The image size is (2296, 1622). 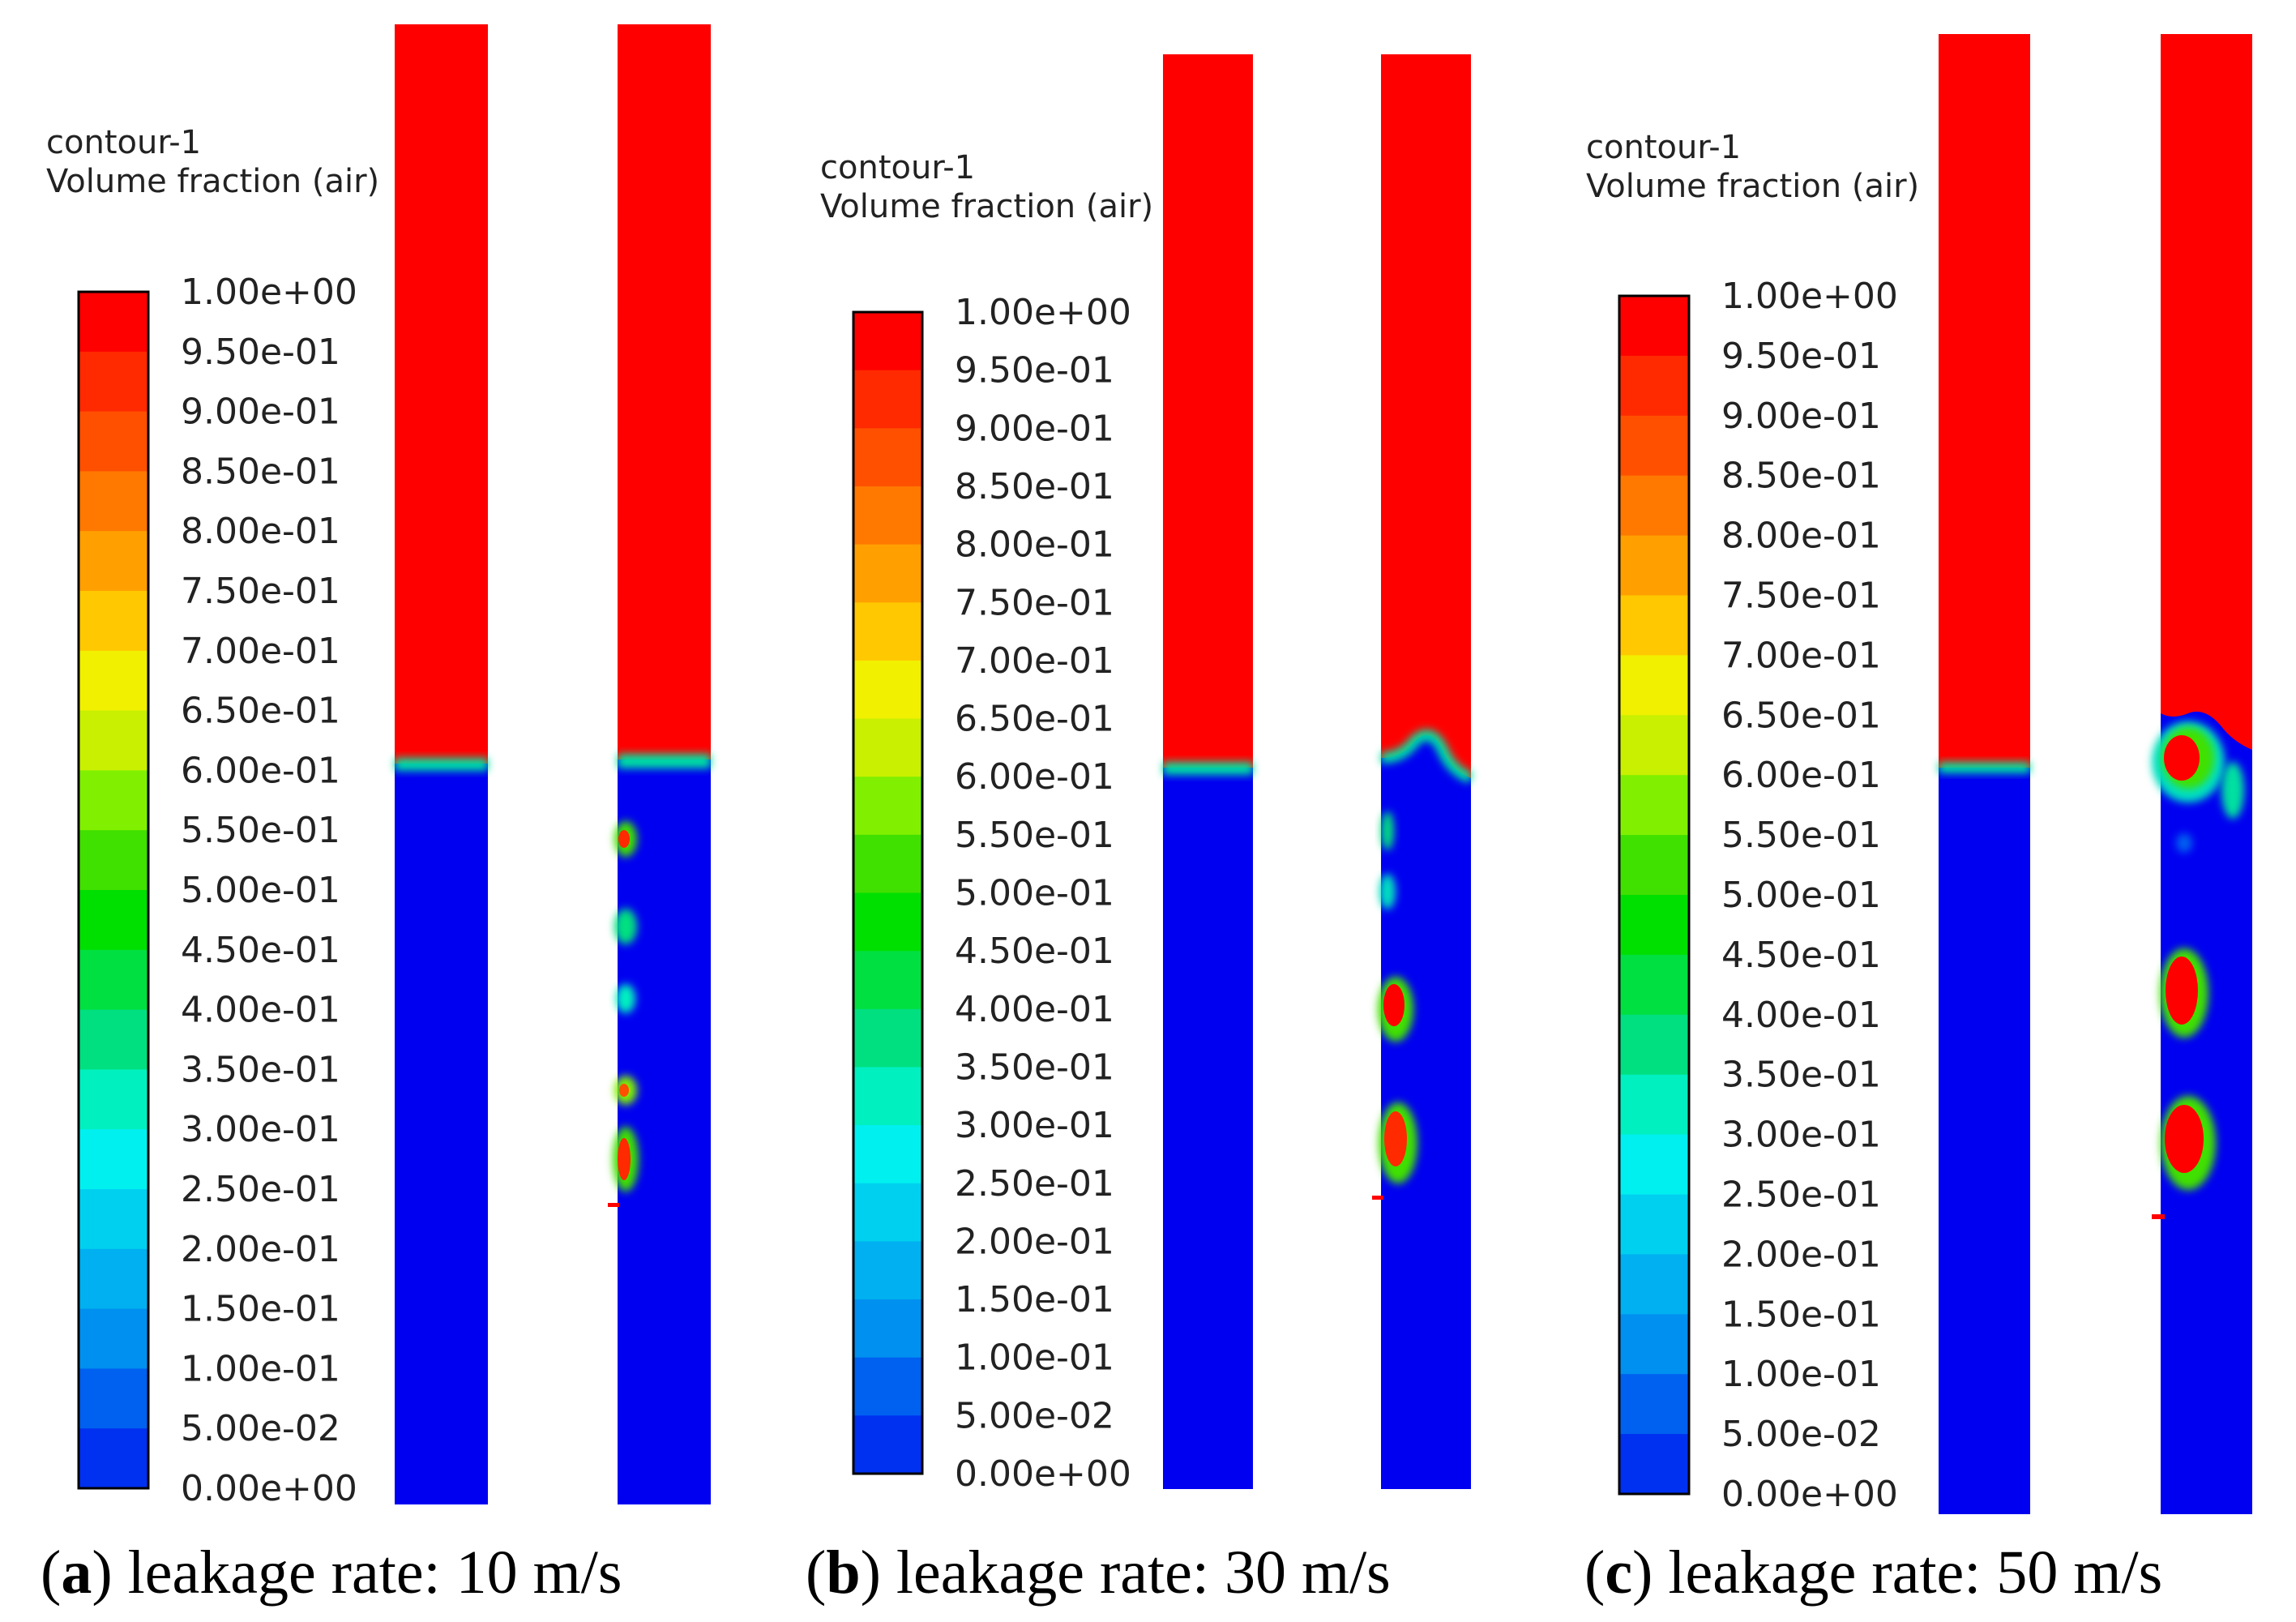 I want to click on caption-c: (c) leakage rate: 50 m/s, so click(x=1873, y=1573).